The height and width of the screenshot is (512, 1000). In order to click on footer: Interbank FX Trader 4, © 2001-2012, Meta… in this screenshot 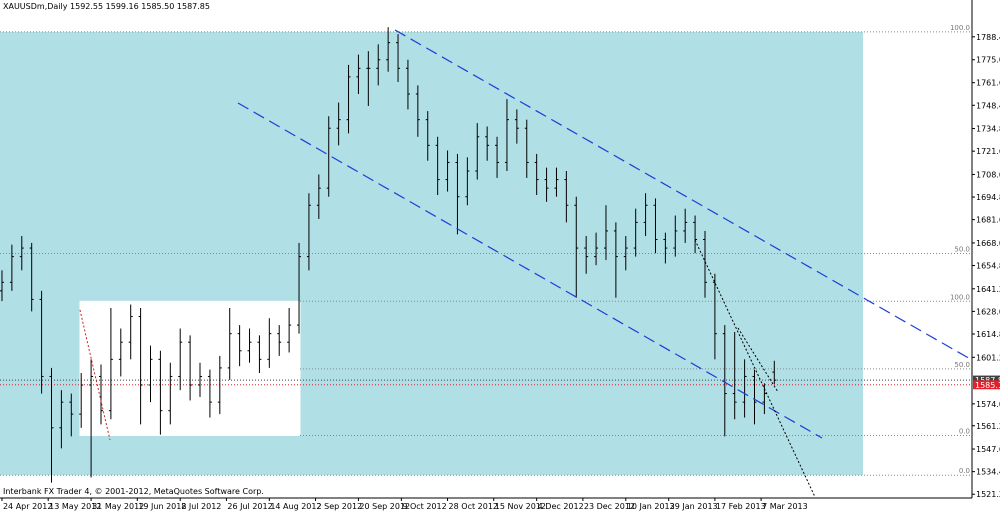, I will do `click(133, 491)`.